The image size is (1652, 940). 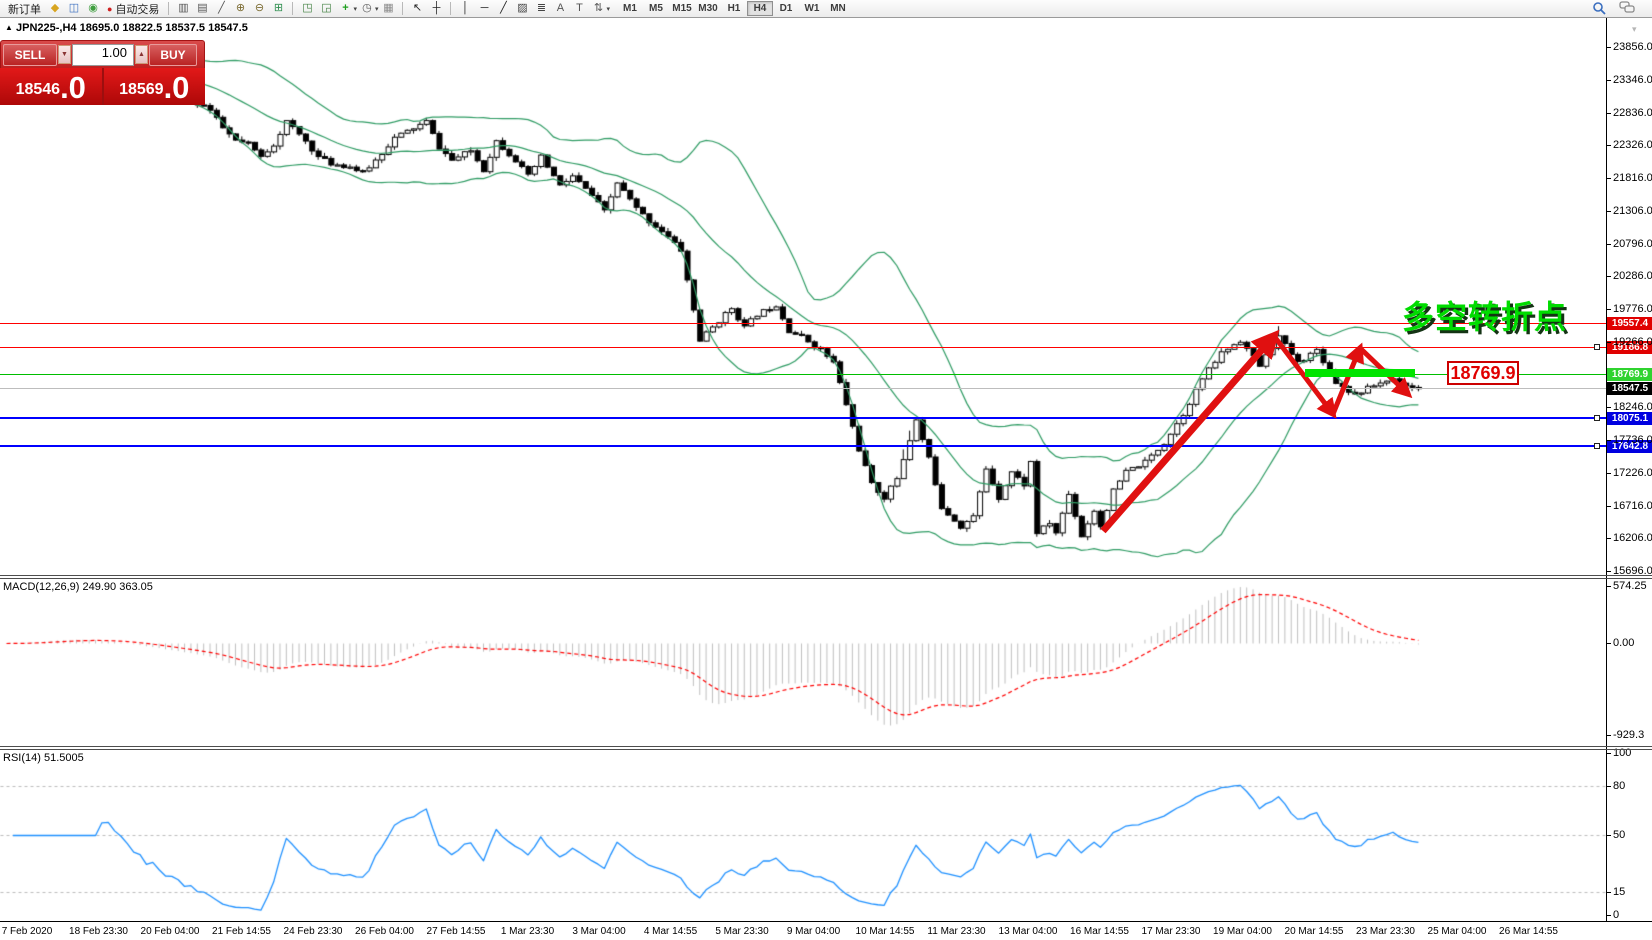 I want to click on timeframe-h4-button: H4, so click(x=759, y=8).